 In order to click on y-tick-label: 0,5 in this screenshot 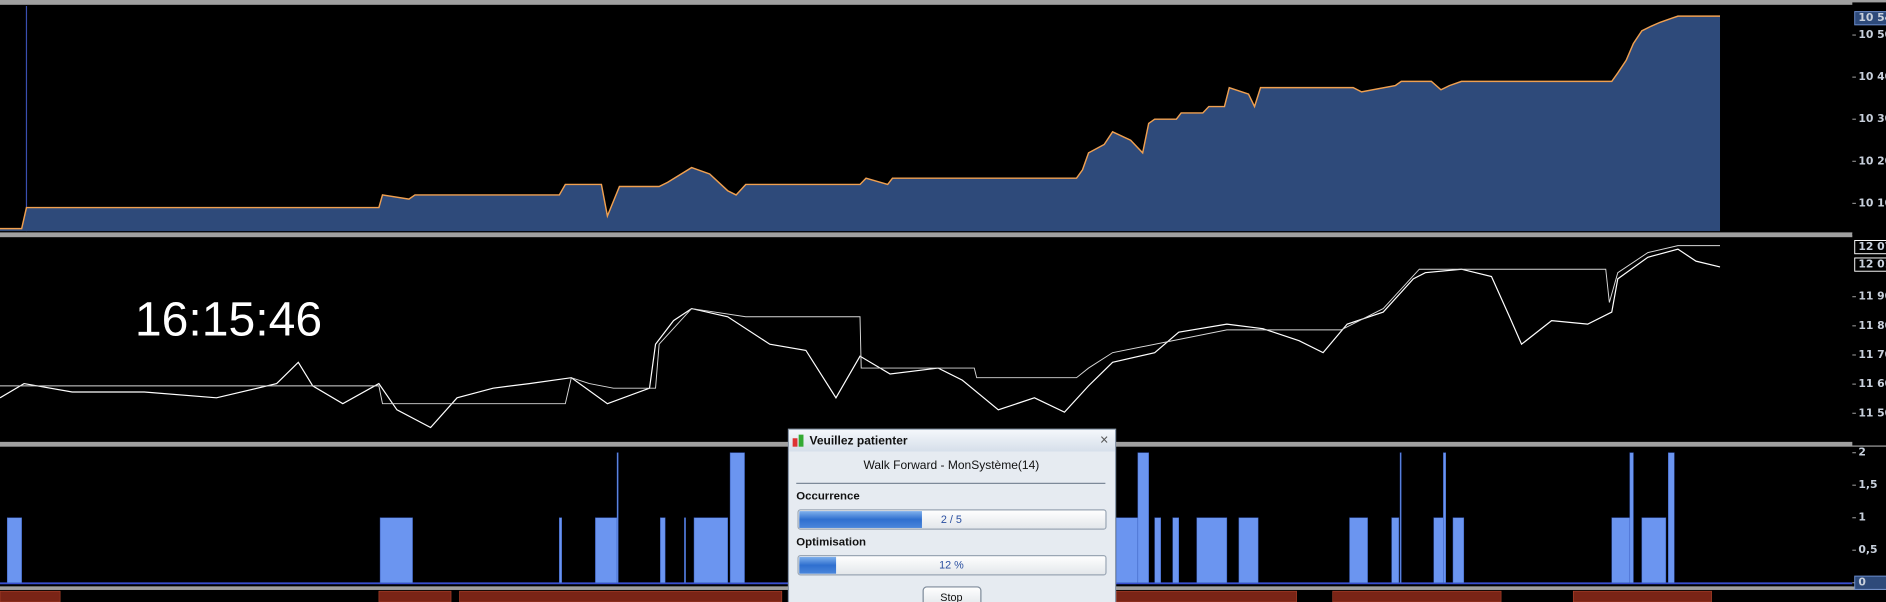, I will do `click(1867, 549)`.